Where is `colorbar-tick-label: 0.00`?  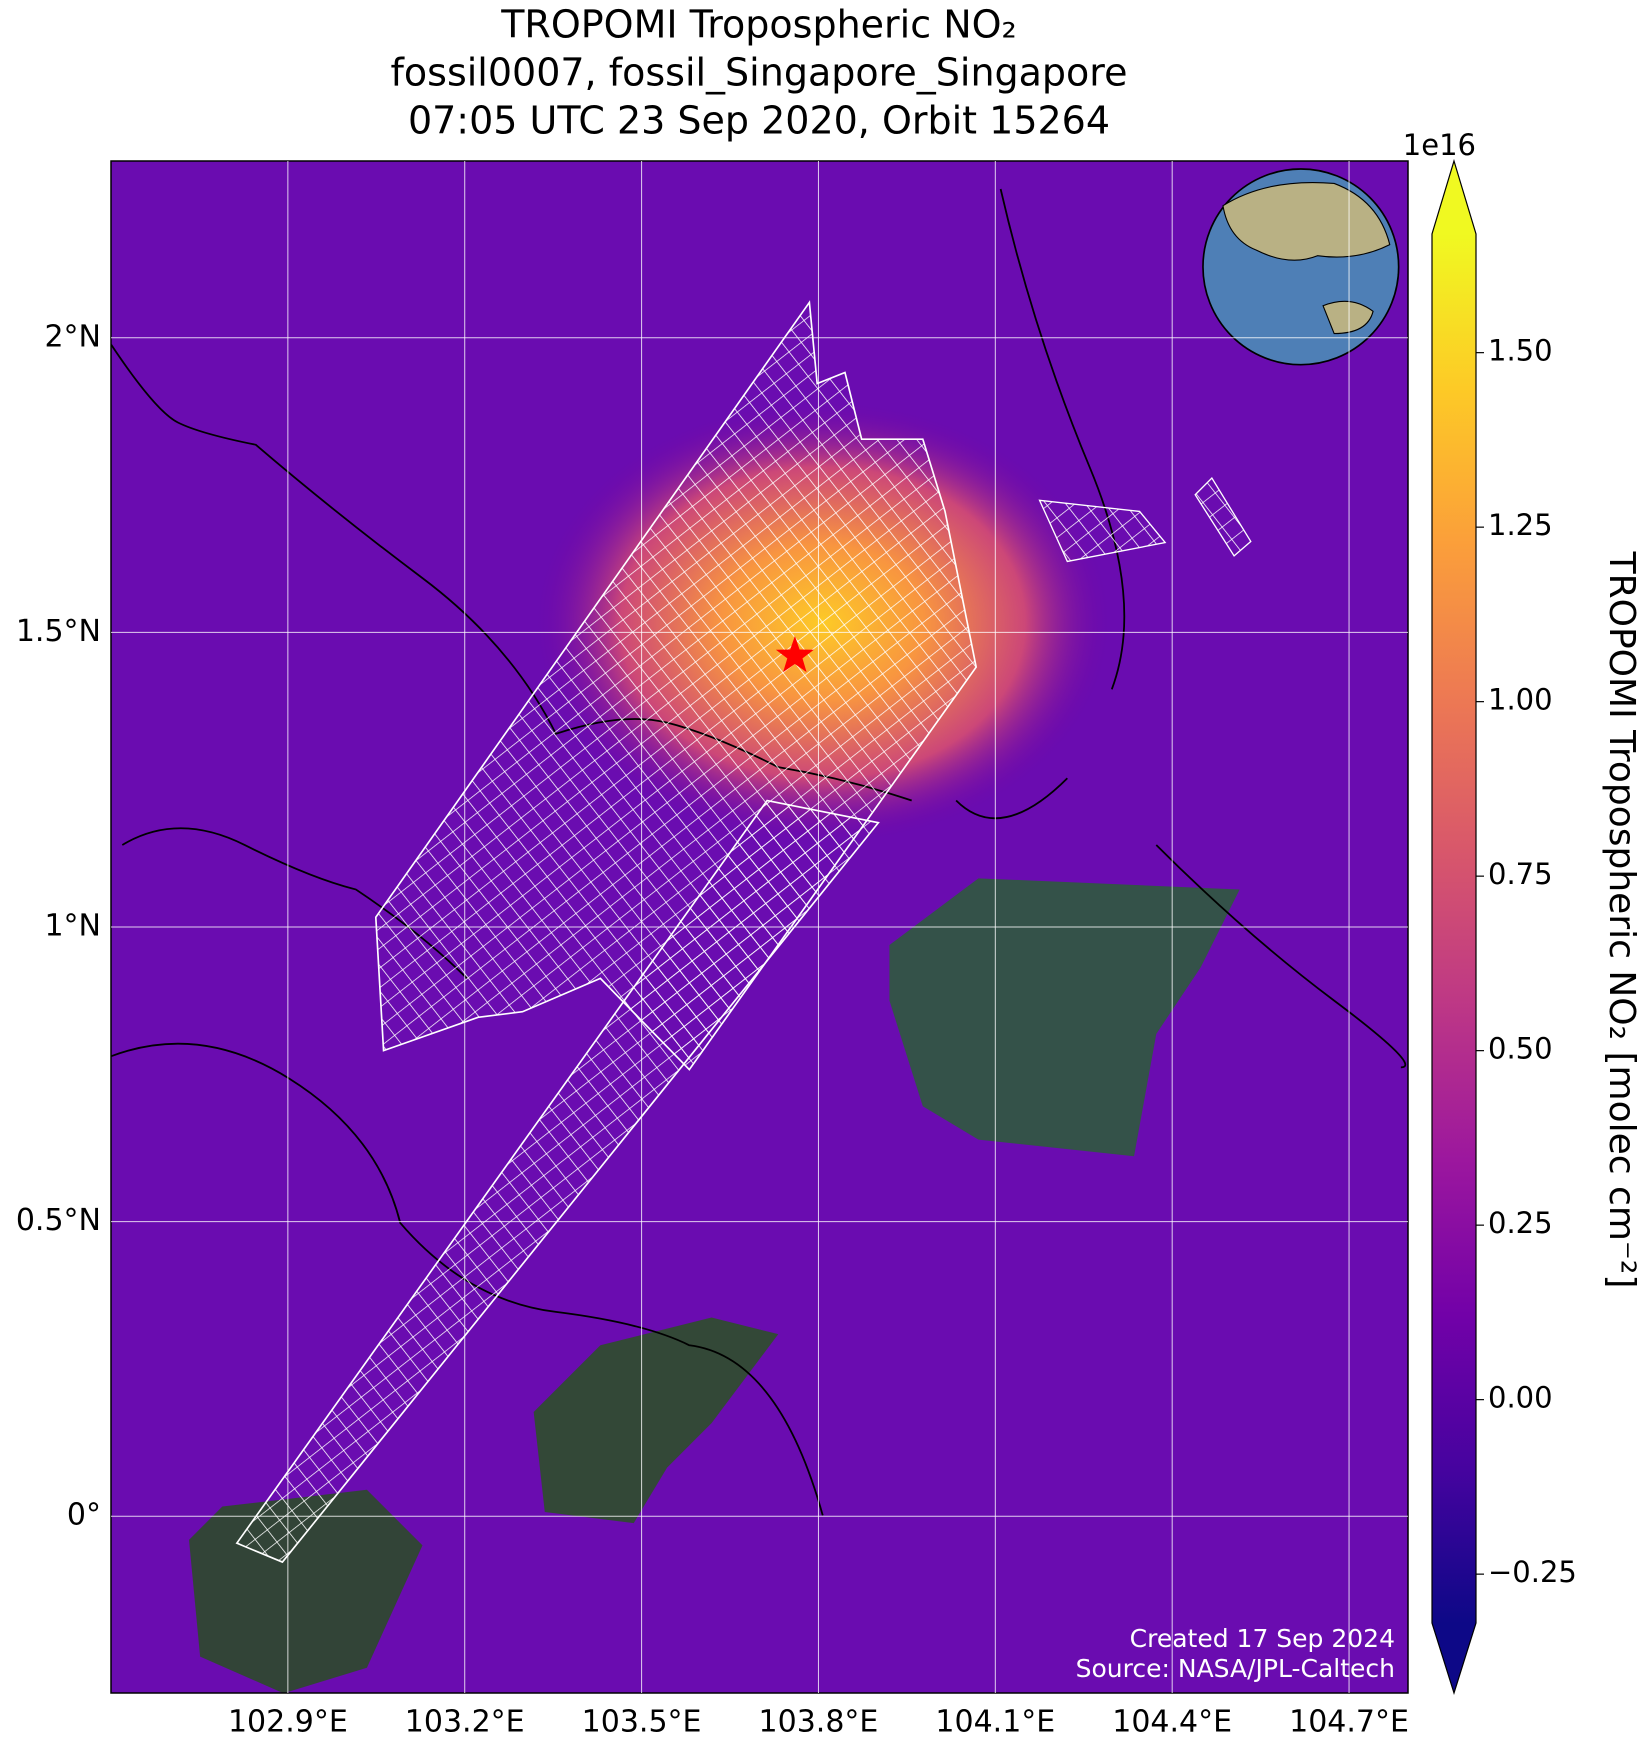
colorbar-tick-label: 0.00 is located at coordinates (1520, 1398).